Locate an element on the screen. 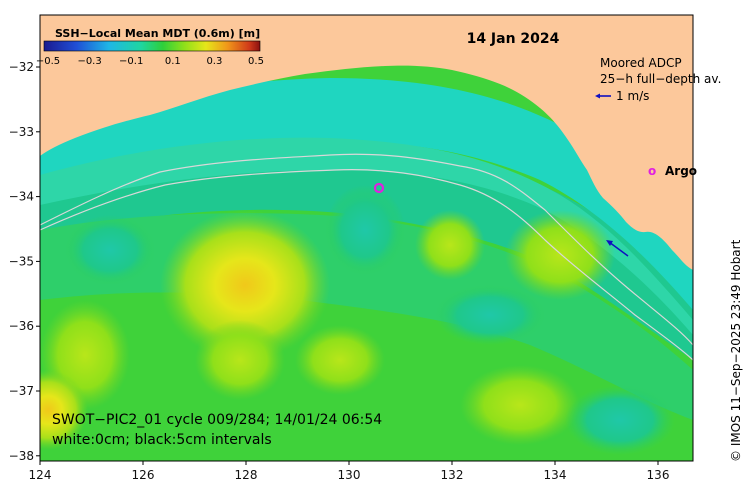 The width and height of the screenshot is (750, 496). argo-legend: o Argo is located at coordinates (672, 171).